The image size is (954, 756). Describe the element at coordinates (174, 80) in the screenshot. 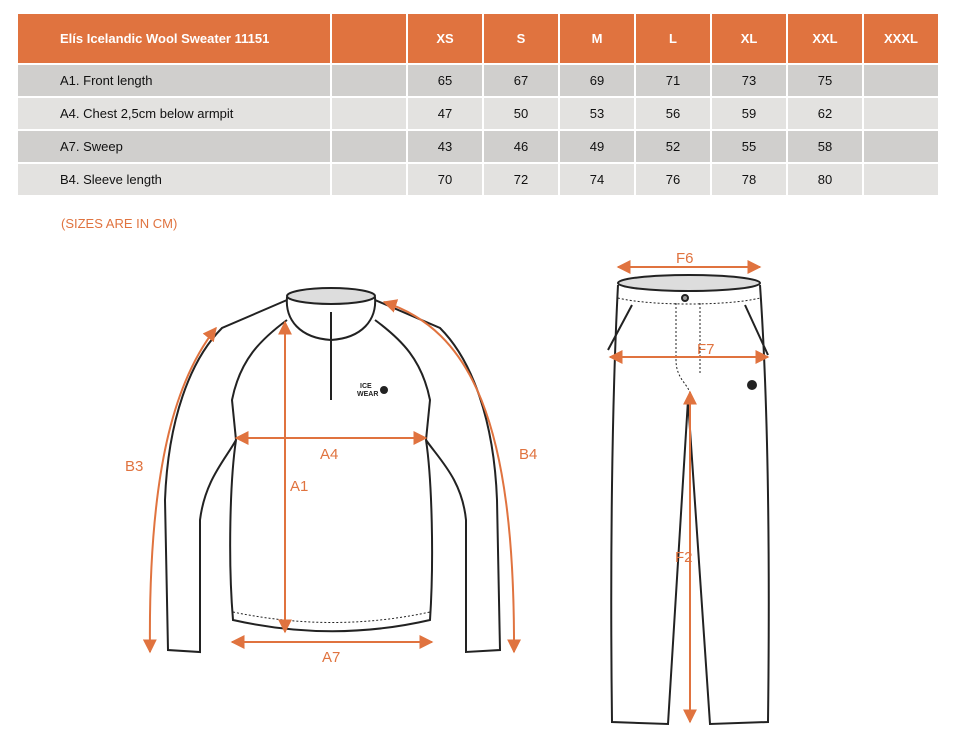

I see `row-label: A1. Front length` at that location.